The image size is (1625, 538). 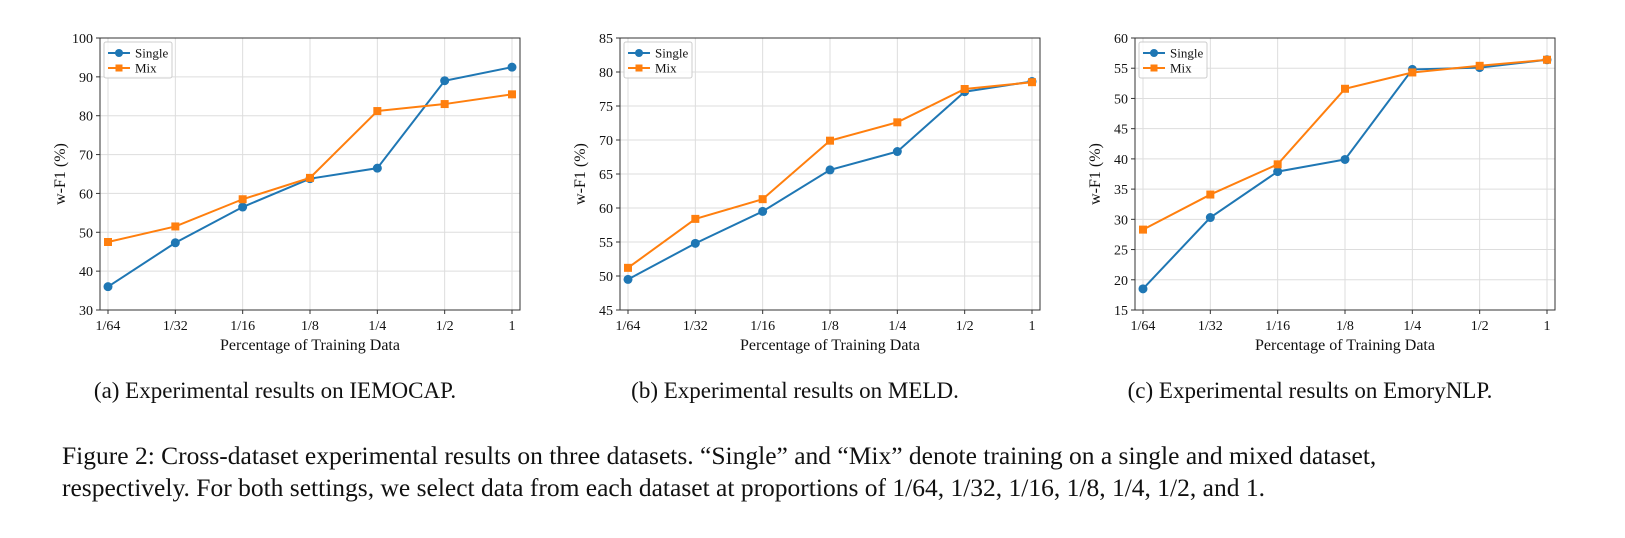 I want to click on y-tick-label: 90, so click(x=86, y=78).